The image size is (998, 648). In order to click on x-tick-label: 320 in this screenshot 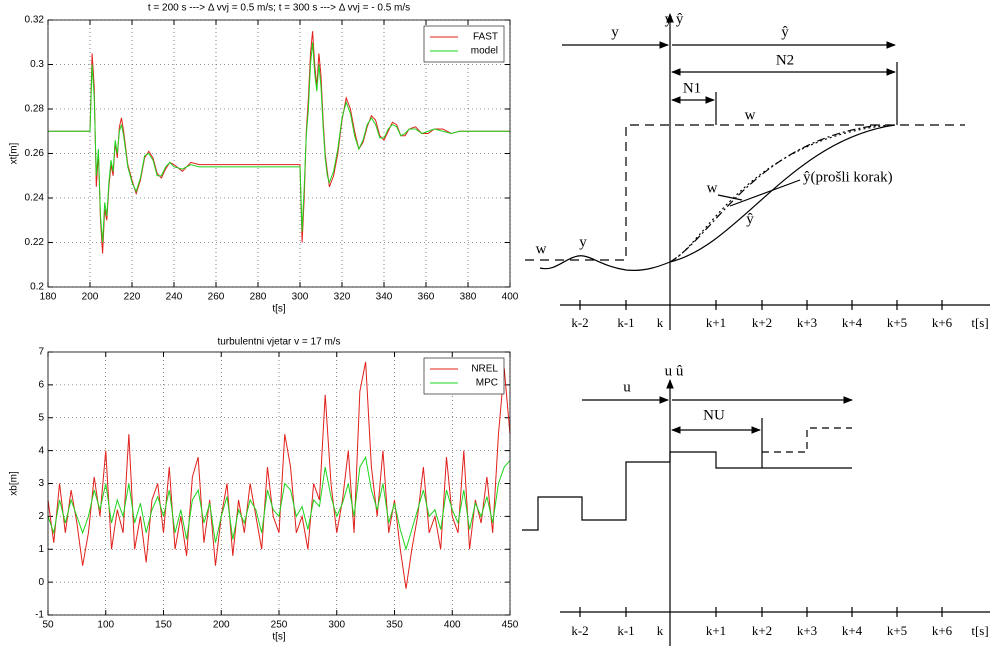, I will do `click(342, 297)`.